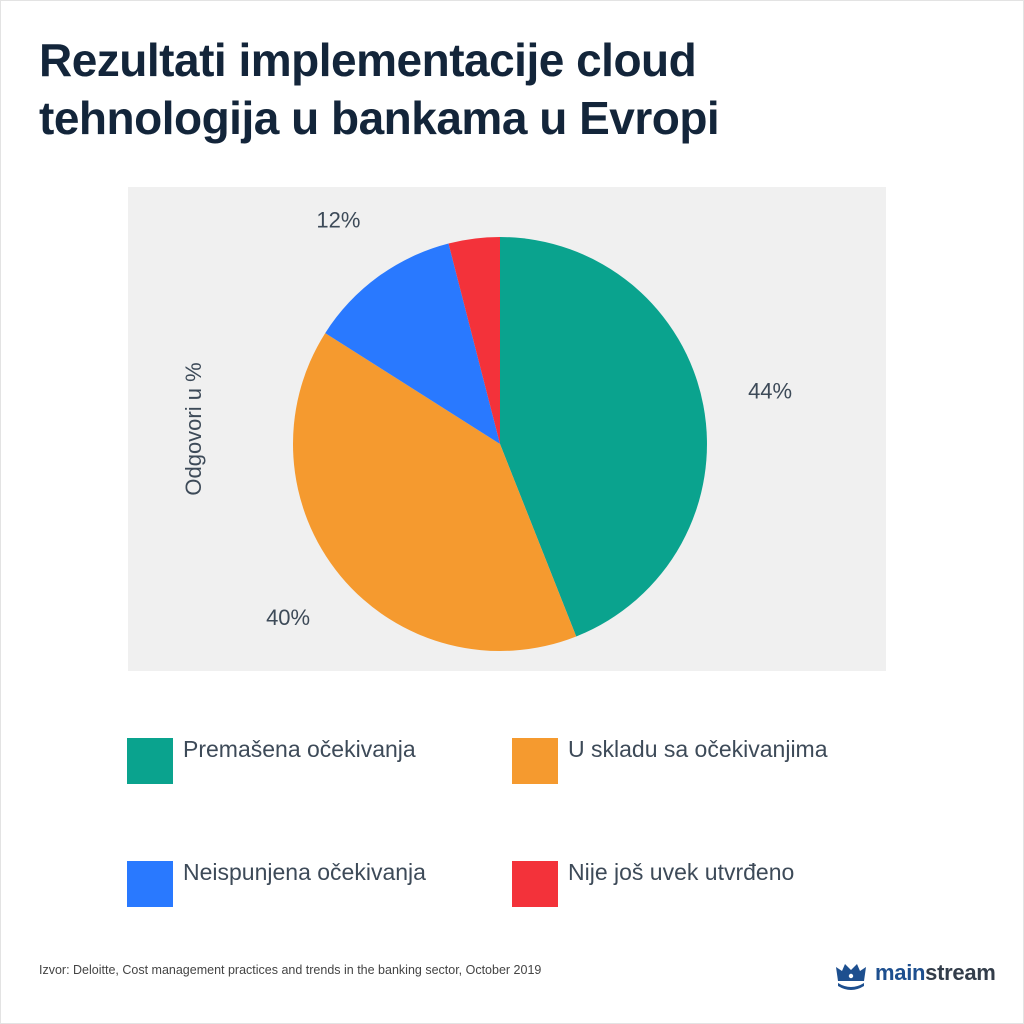 The height and width of the screenshot is (1024, 1024). What do you see at coordinates (299, 749) in the screenshot?
I see `legend-label: Premašena očekivanja` at bounding box center [299, 749].